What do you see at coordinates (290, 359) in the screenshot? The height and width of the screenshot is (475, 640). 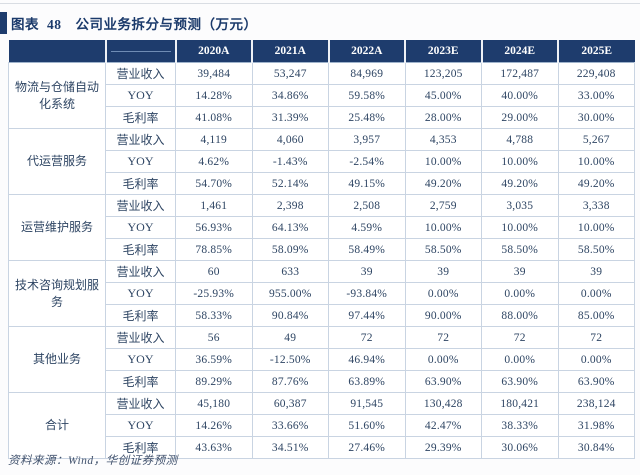 I see `value-cell: -12.50%` at bounding box center [290, 359].